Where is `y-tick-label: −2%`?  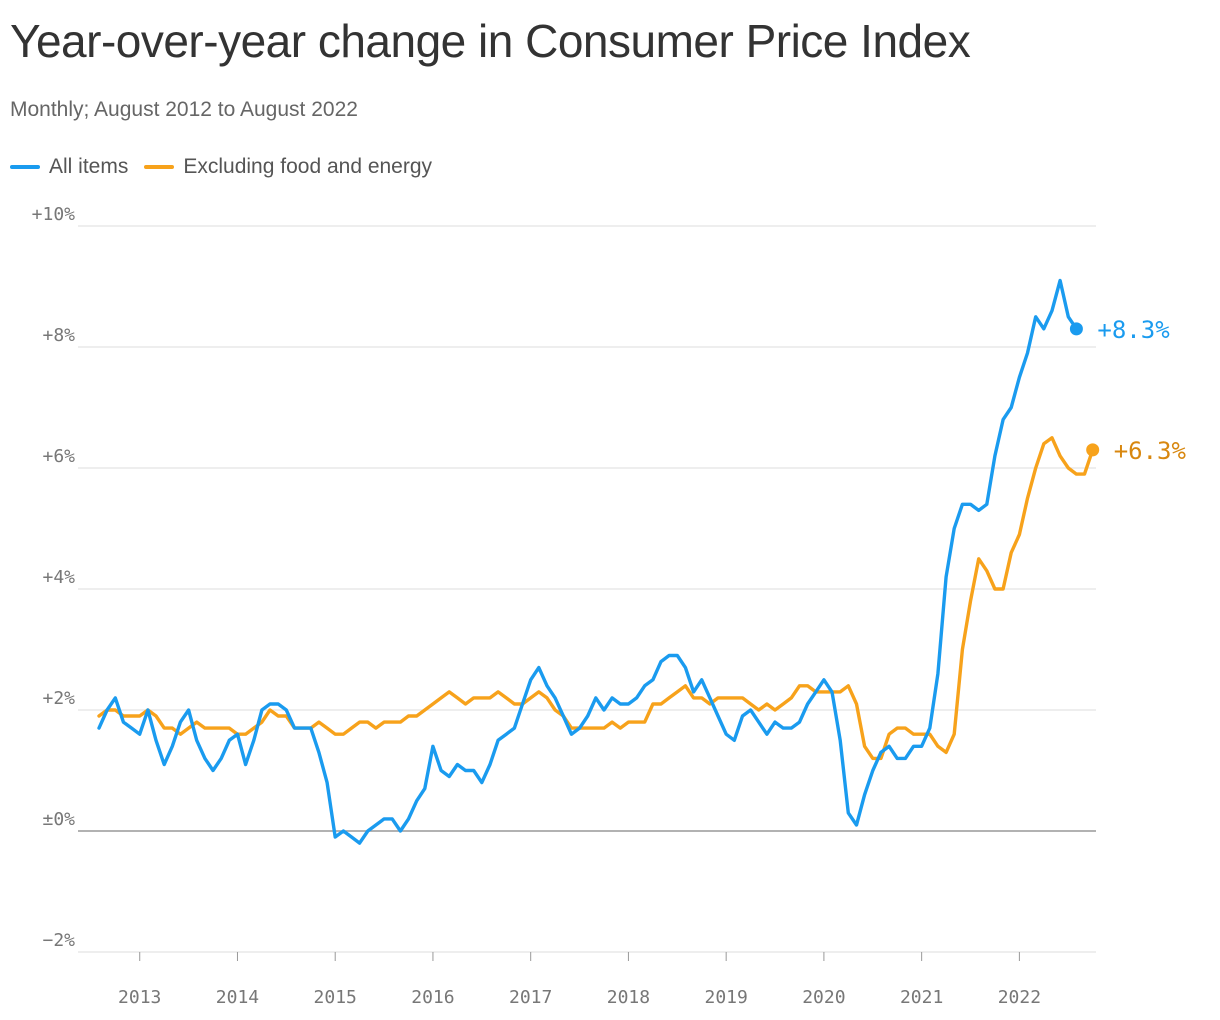 y-tick-label: −2% is located at coordinates (58, 940).